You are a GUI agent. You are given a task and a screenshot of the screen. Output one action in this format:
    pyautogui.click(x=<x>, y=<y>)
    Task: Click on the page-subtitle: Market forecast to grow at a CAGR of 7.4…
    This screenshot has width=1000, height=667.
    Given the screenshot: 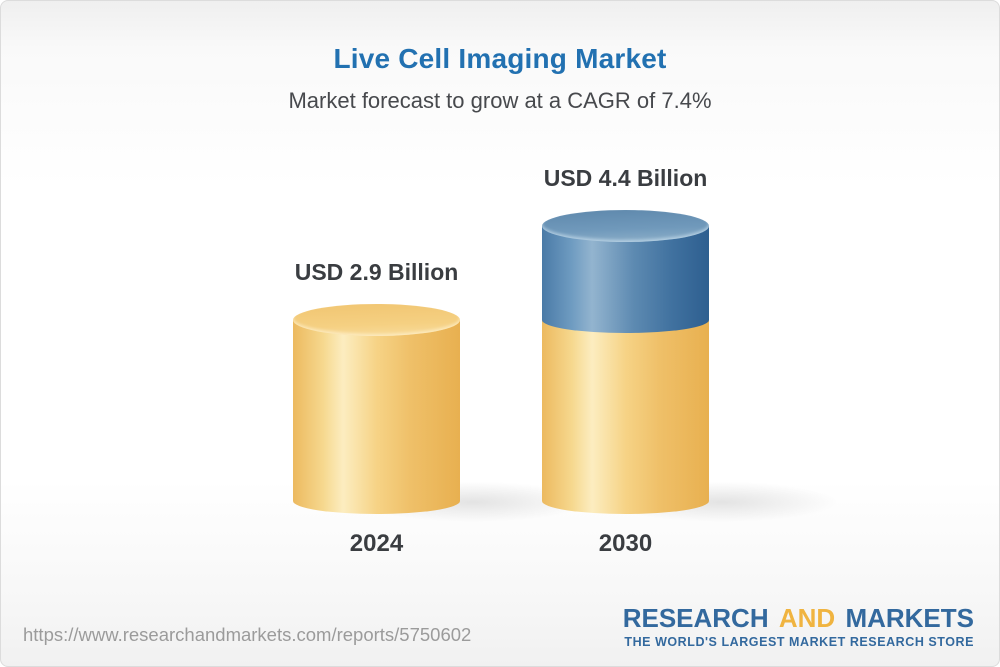 What is the action you would take?
    pyautogui.click(x=500, y=100)
    